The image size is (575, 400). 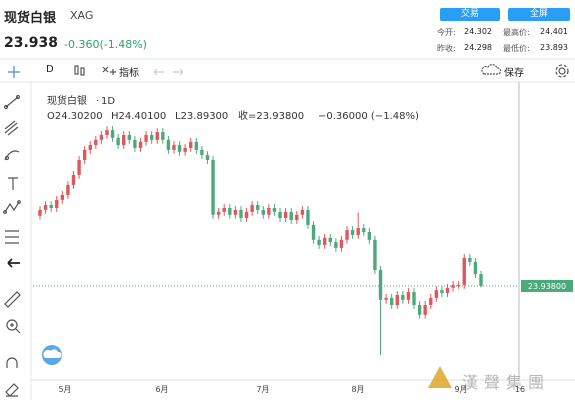 I want to click on legend-value: −0.36000 (−1.48%), so click(x=368, y=116).